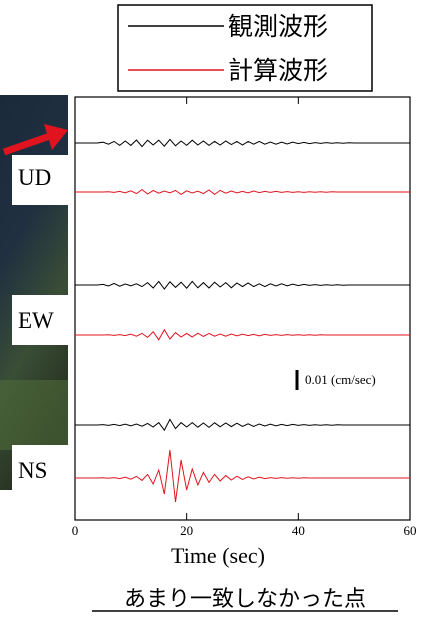 This screenshot has width=425, height=619. What do you see at coordinates (36, 320) in the screenshot?
I see `component-label: EW` at bounding box center [36, 320].